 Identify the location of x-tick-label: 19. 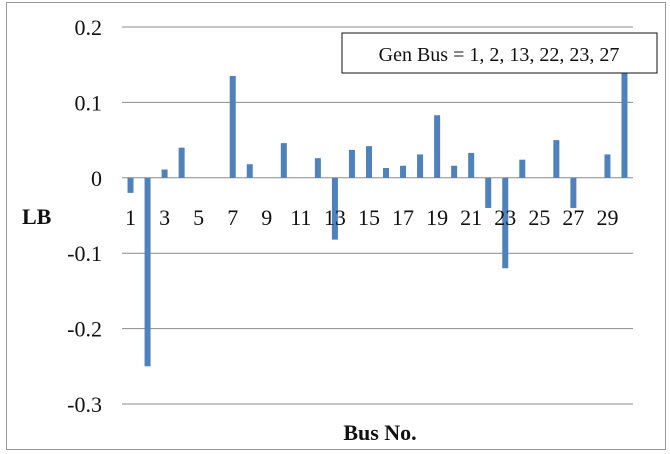
(437, 217).